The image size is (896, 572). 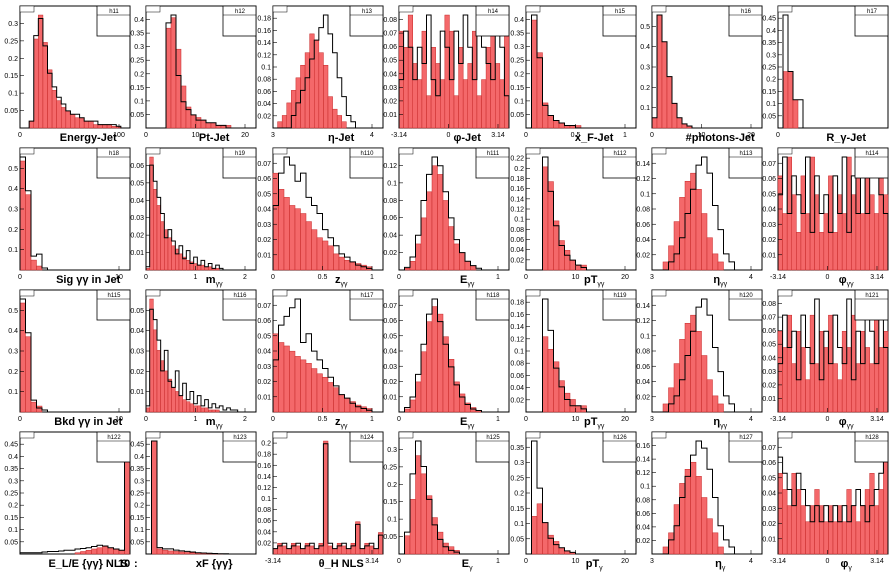 I want to click on panel-h120: 0.02 0.04 0.06 0.08 0.1 0.12 0.14 3 4 h120 ηγγ, so click(x=699, y=359).